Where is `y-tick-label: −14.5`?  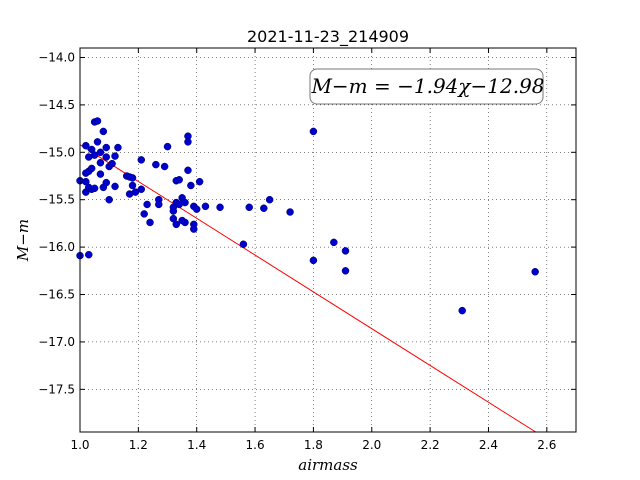 y-tick-label: −14.5 is located at coordinates (56, 105).